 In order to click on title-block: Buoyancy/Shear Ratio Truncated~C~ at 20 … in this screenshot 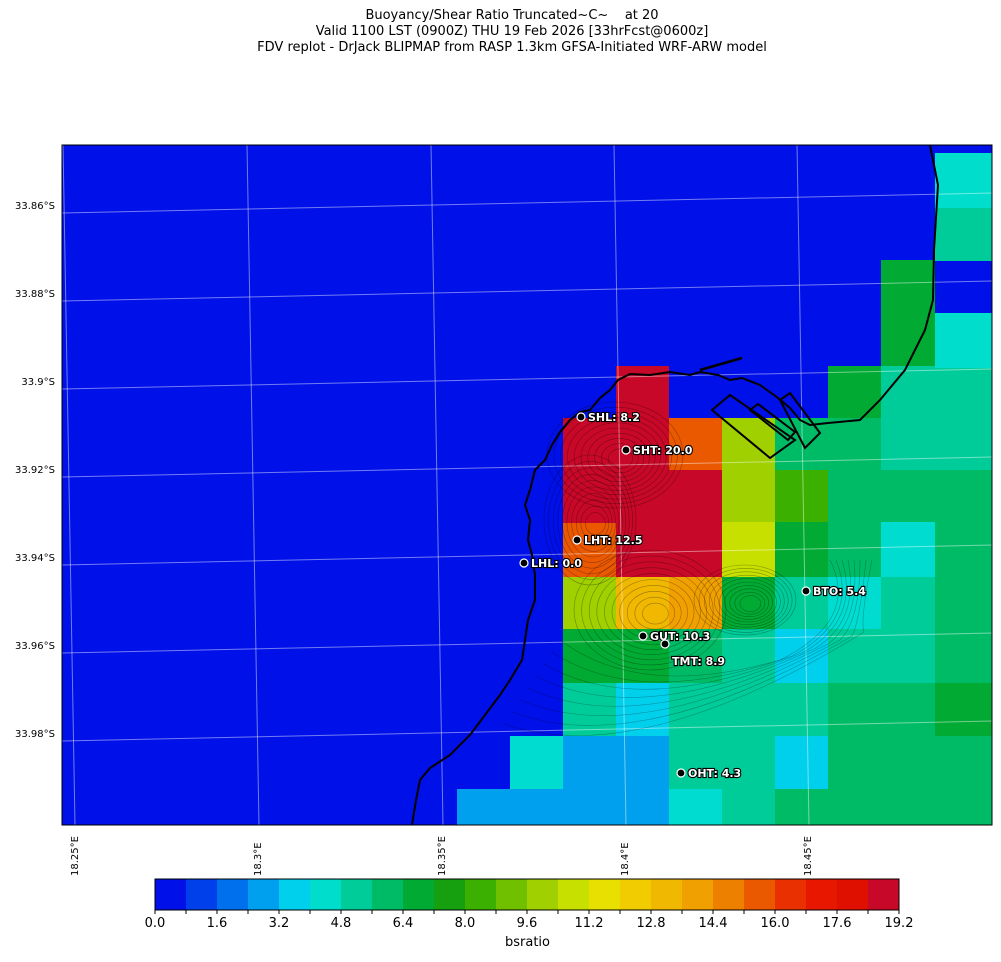, I will do `click(500, 32)`.